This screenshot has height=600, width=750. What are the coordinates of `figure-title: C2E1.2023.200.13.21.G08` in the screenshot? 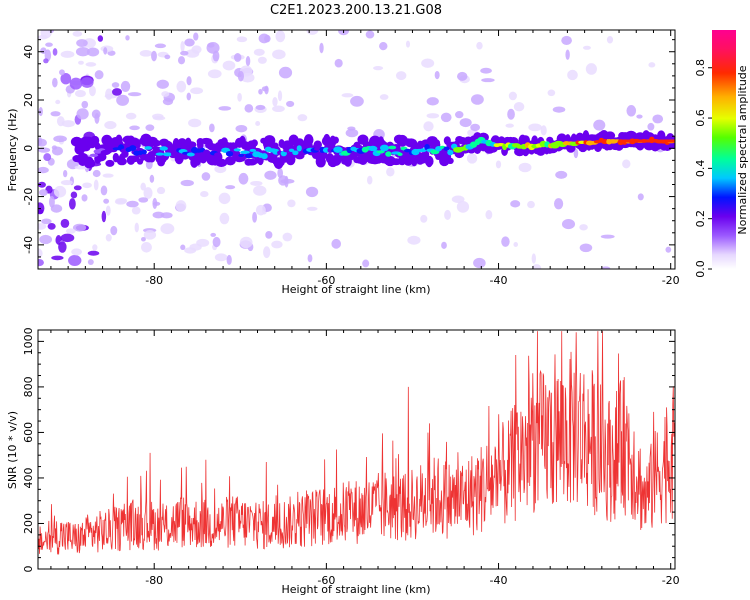 It's located at (356, 10).